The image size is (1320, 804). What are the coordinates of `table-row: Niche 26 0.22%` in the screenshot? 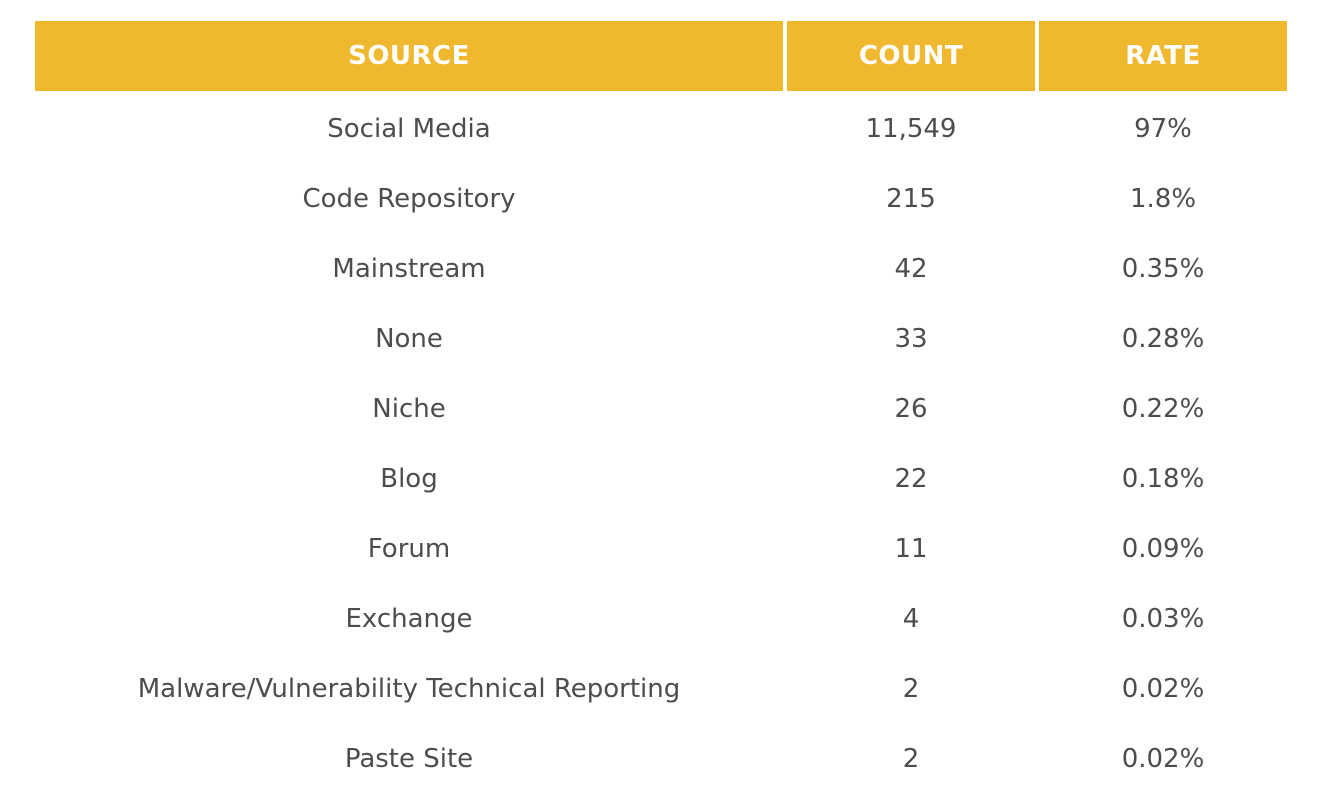 It's located at (661, 409).